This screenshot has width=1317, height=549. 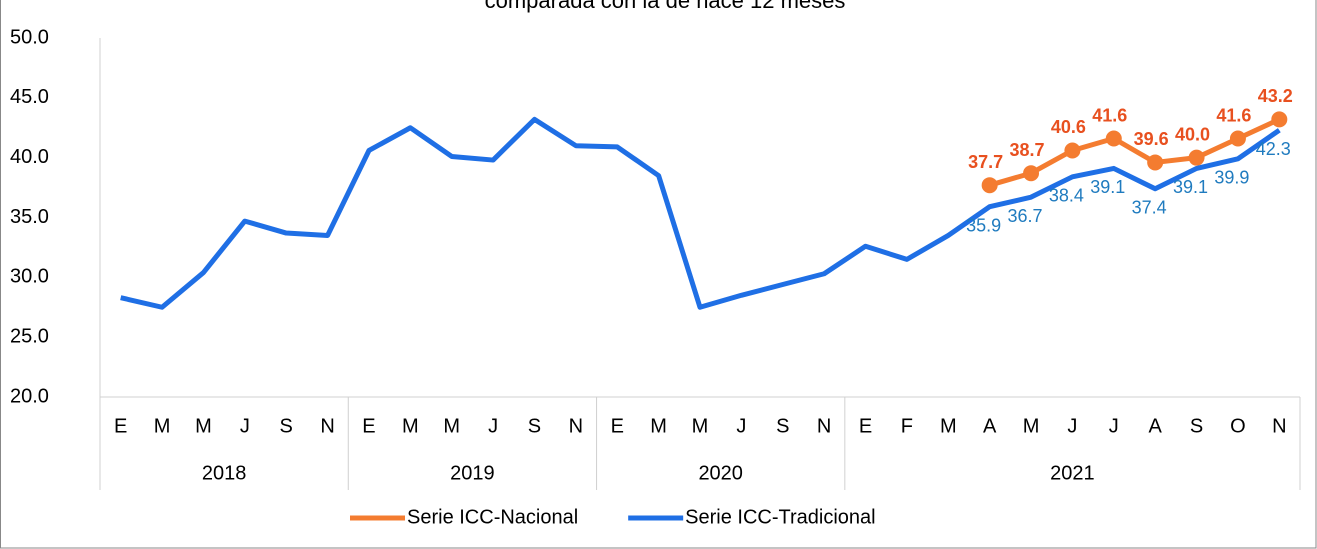 I want to click on group-label: 2019, so click(x=472, y=473).